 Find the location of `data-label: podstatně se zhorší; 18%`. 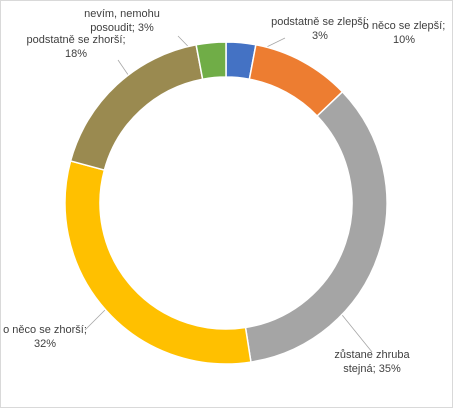

data-label: podstatně se zhorší; 18% is located at coordinates (76, 47).